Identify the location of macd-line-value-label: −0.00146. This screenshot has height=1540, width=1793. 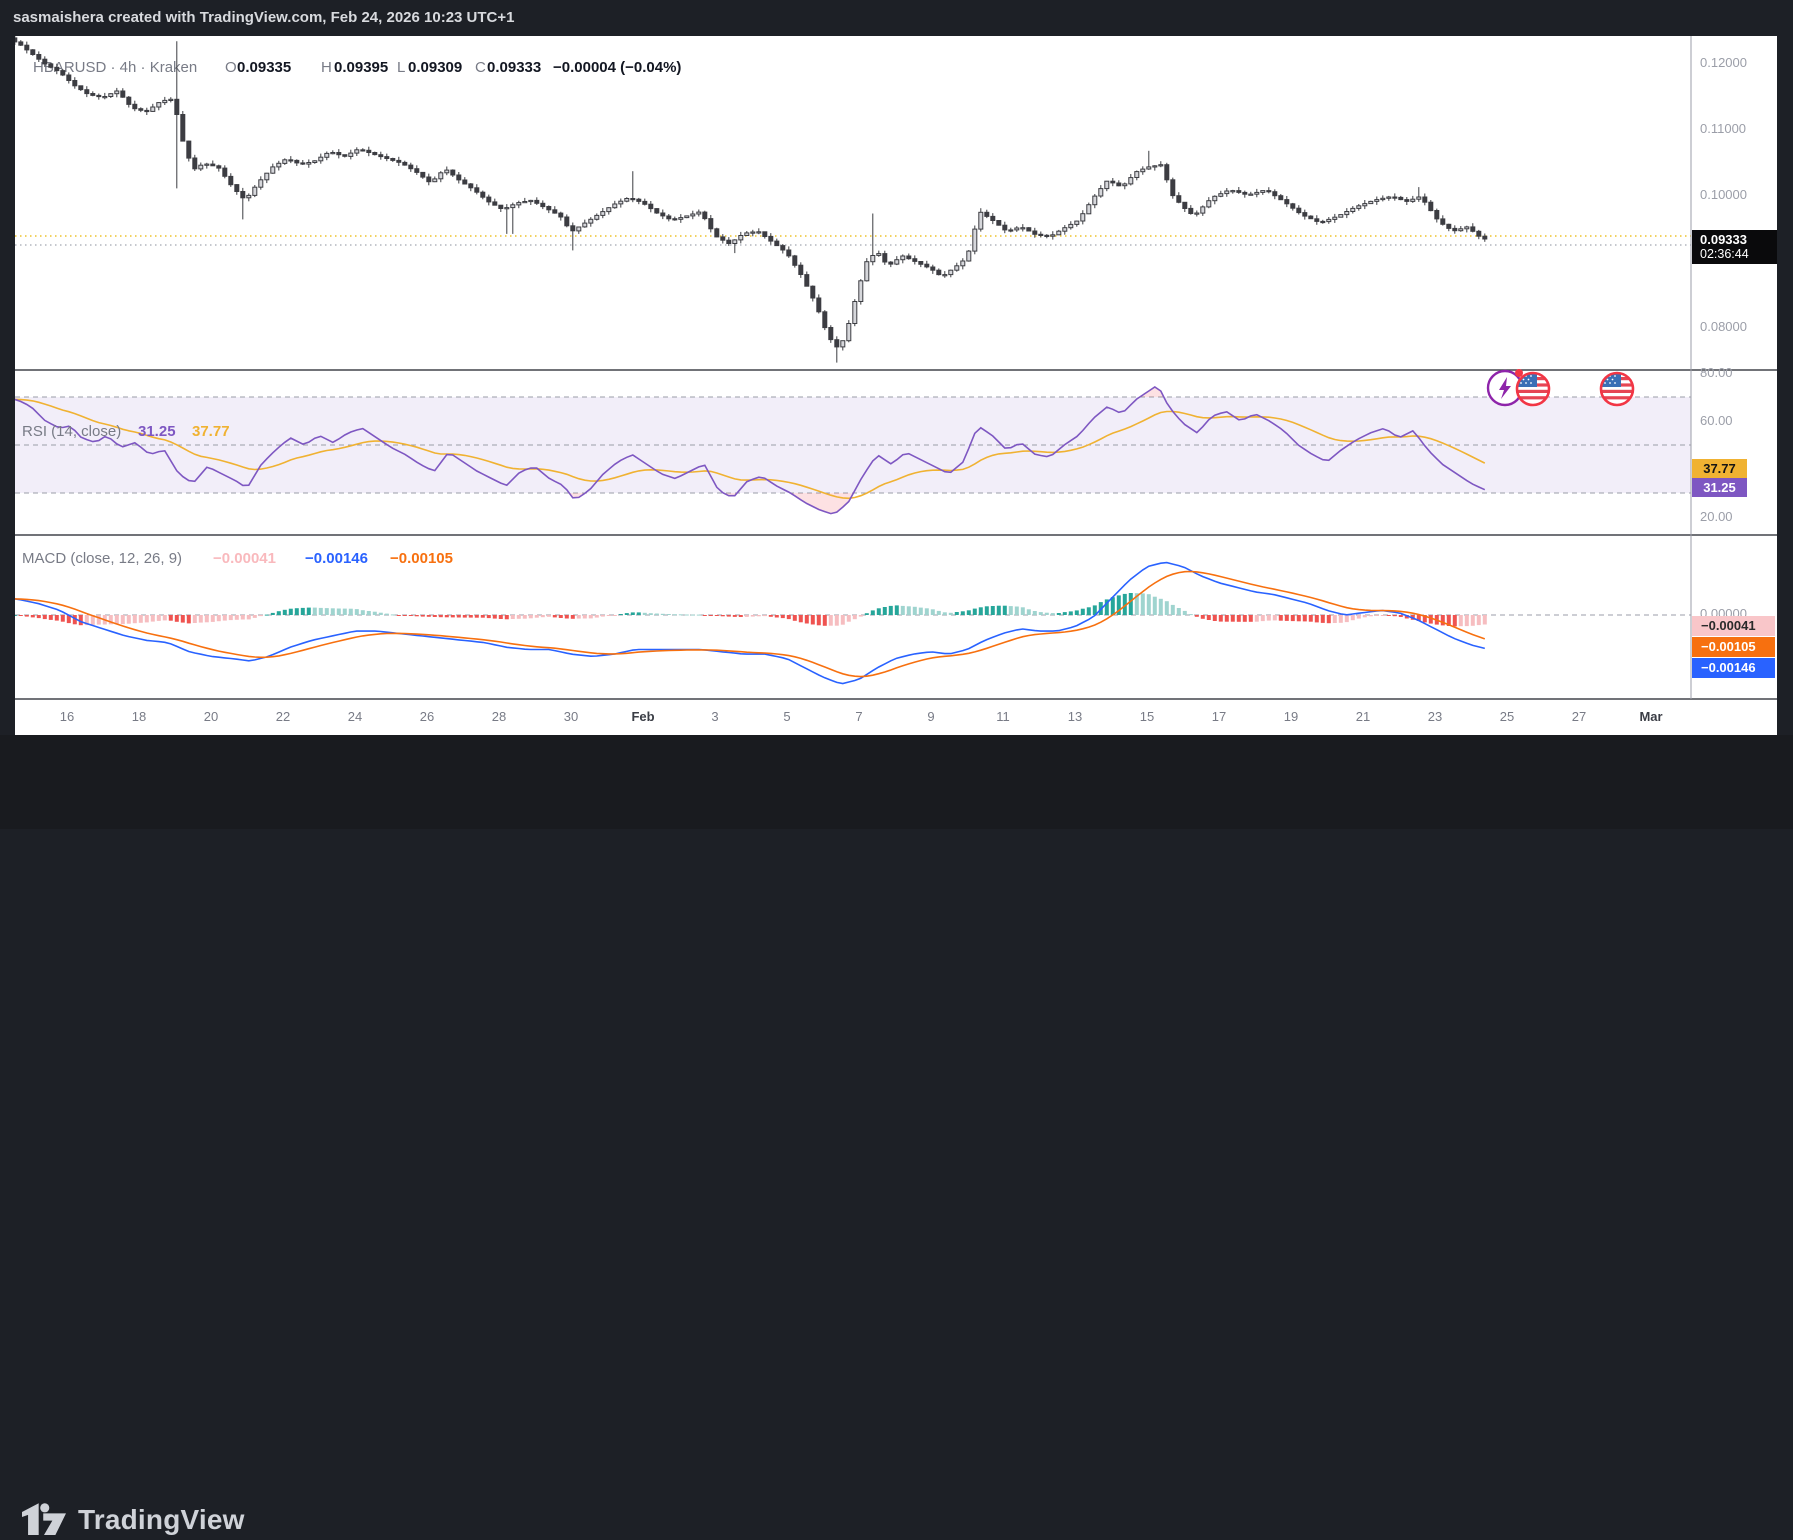
(1733, 668).